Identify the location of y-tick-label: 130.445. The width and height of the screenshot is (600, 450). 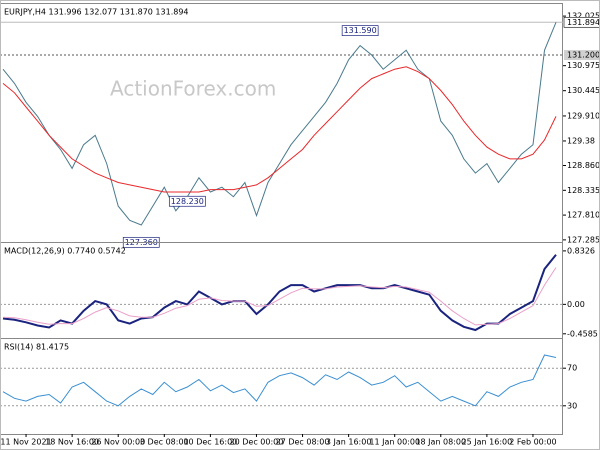
(583, 90).